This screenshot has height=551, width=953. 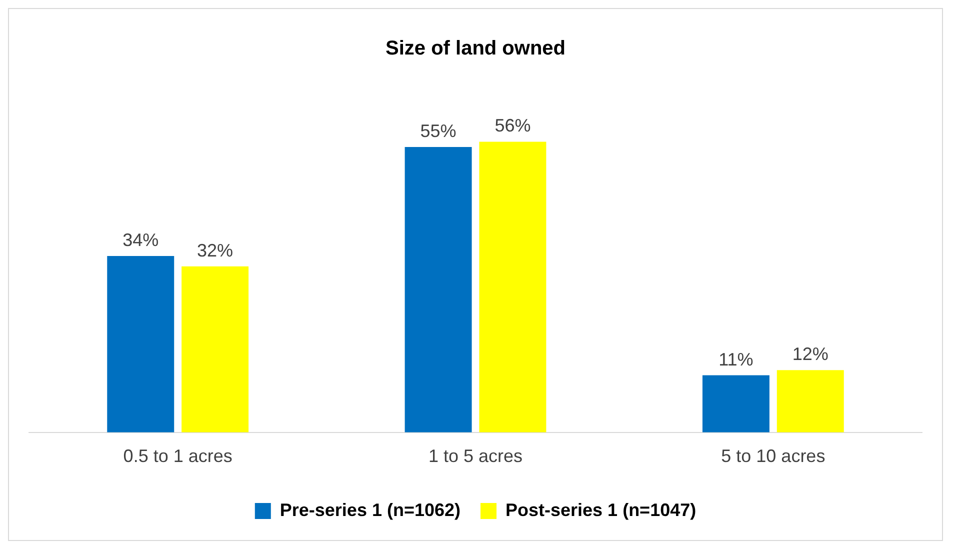 What do you see at coordinates (475, 49) in the screenshot?
I see `chart-title: Size of land owned` at bounding box center [475, 49].